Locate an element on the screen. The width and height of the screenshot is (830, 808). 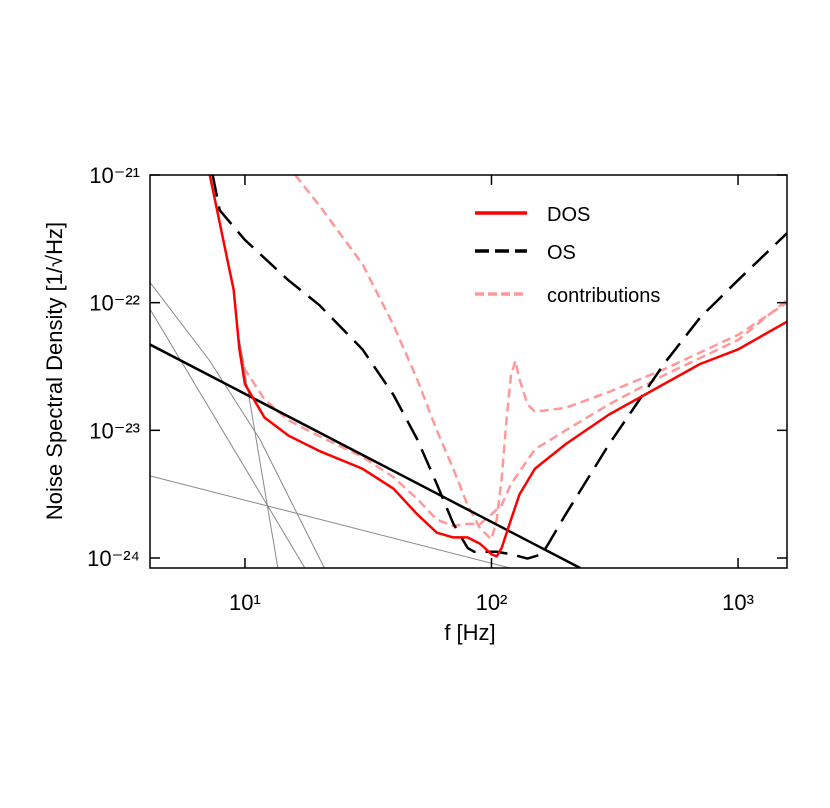
y-tick-label: 10⁻²² is located at coordinates (114, 303).